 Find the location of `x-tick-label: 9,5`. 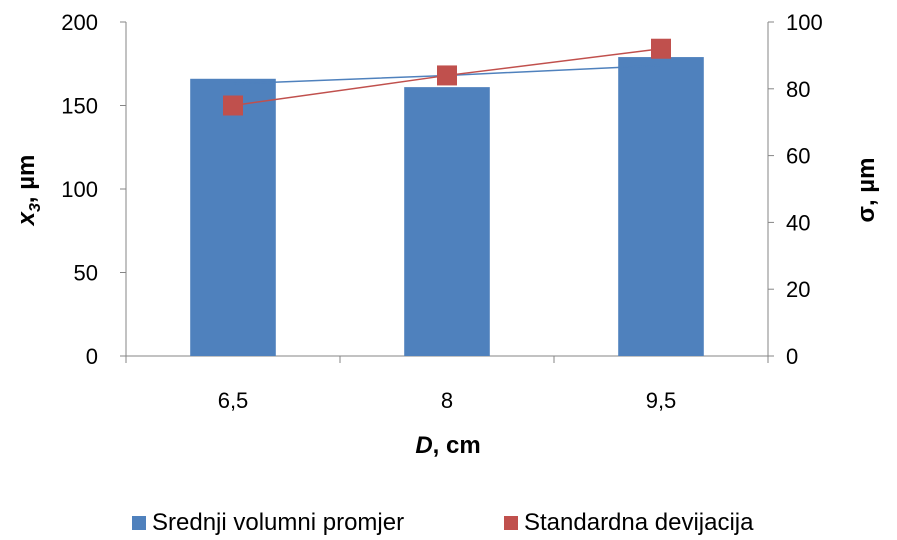

x-tick-label: 9,5 is located at coordinates (661, 400).